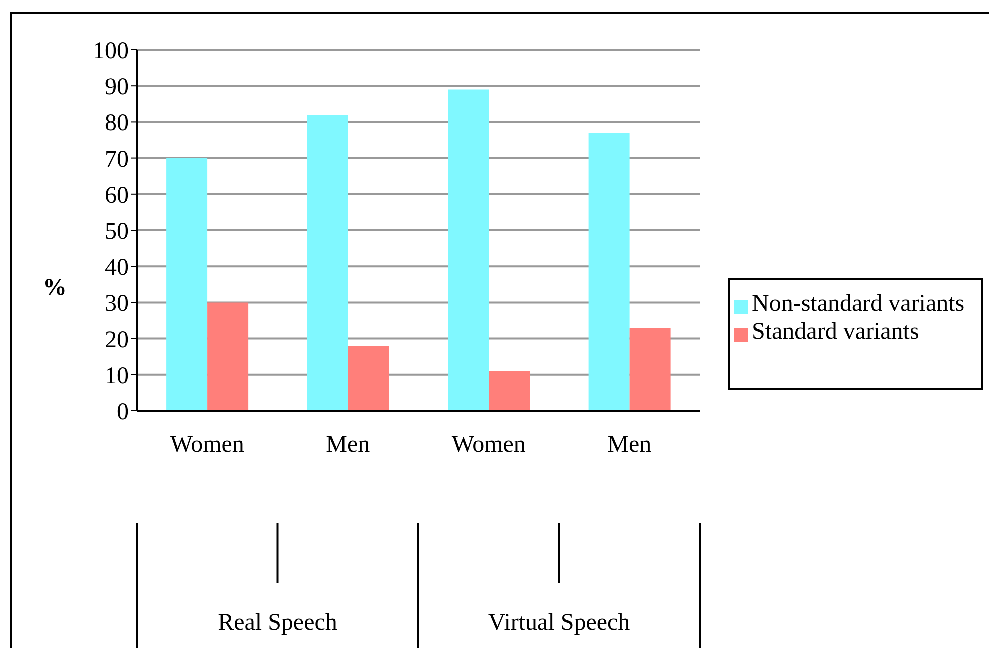 Image resolution: width=989 pixels, height=648 pixels. What do you see at coordinates (117, 87) in the screenshot?
I see `y-tick-label: 90` at bounding box center [117, 87].